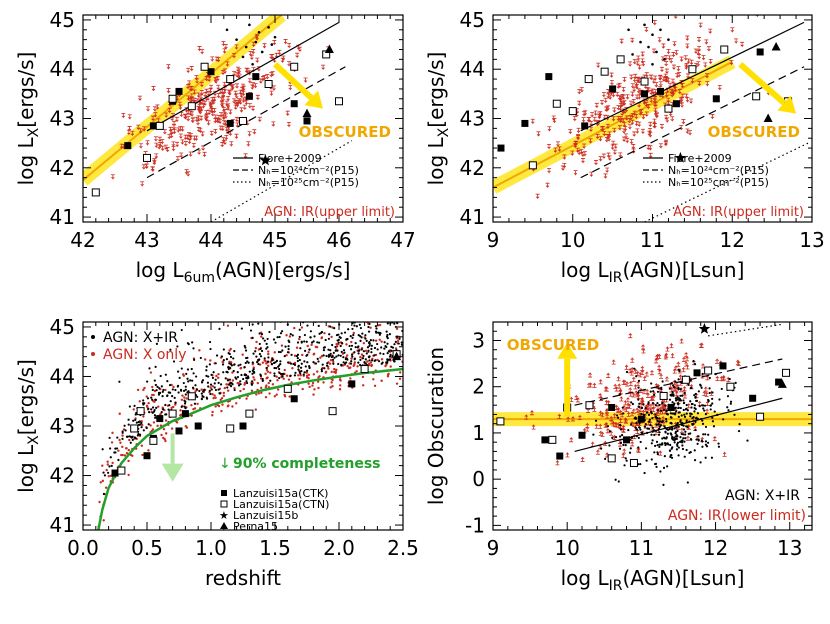 The image size is (830, 624). I want to click on x-tick-label: 9, so click(493, 548).